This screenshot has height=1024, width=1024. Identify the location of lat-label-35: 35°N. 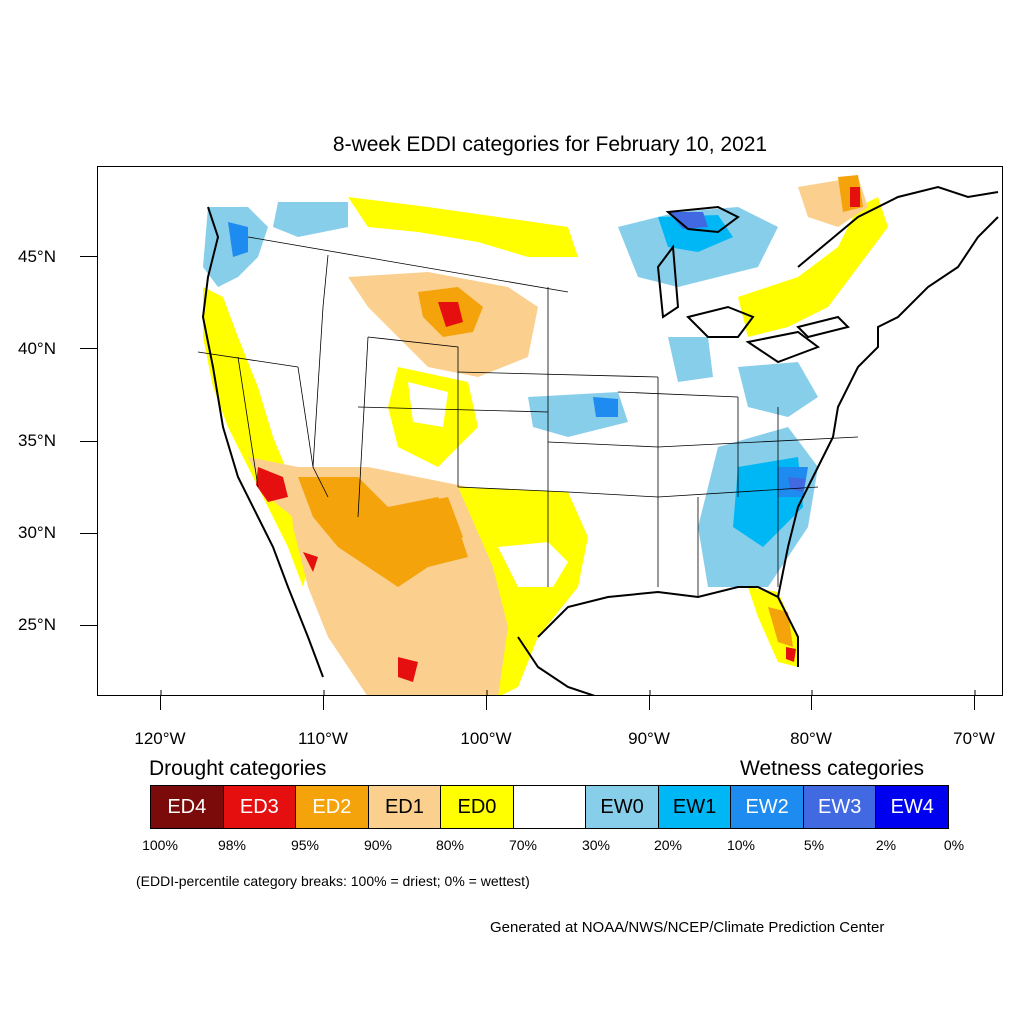
(37, 440).